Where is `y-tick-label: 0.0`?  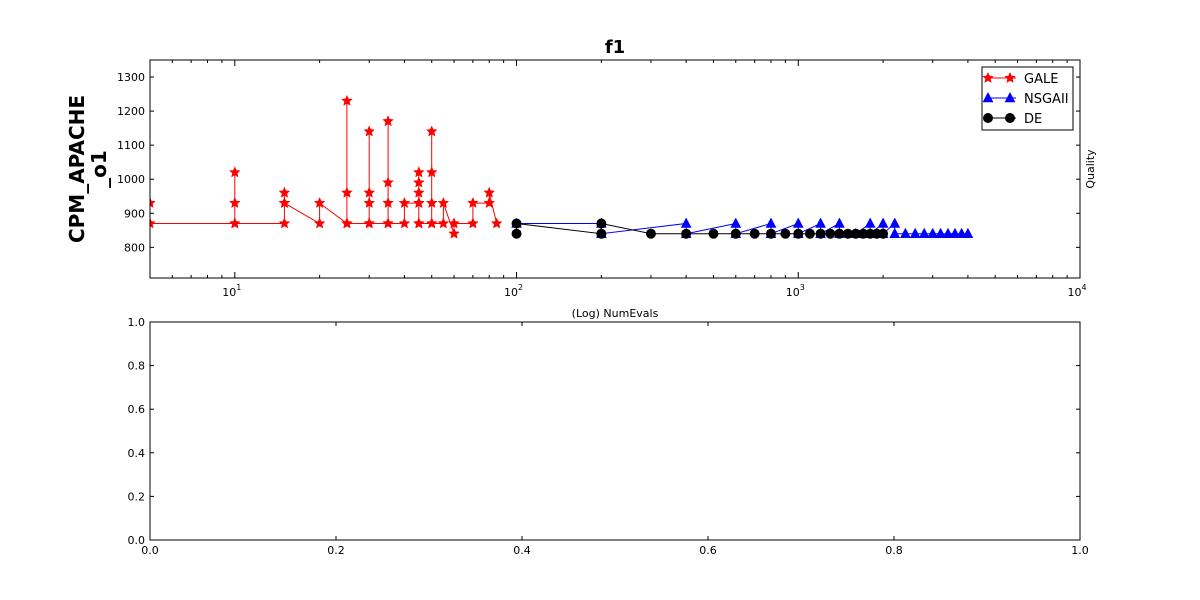
y-tick-label: 0.0 is located at coordinates (137, 540).